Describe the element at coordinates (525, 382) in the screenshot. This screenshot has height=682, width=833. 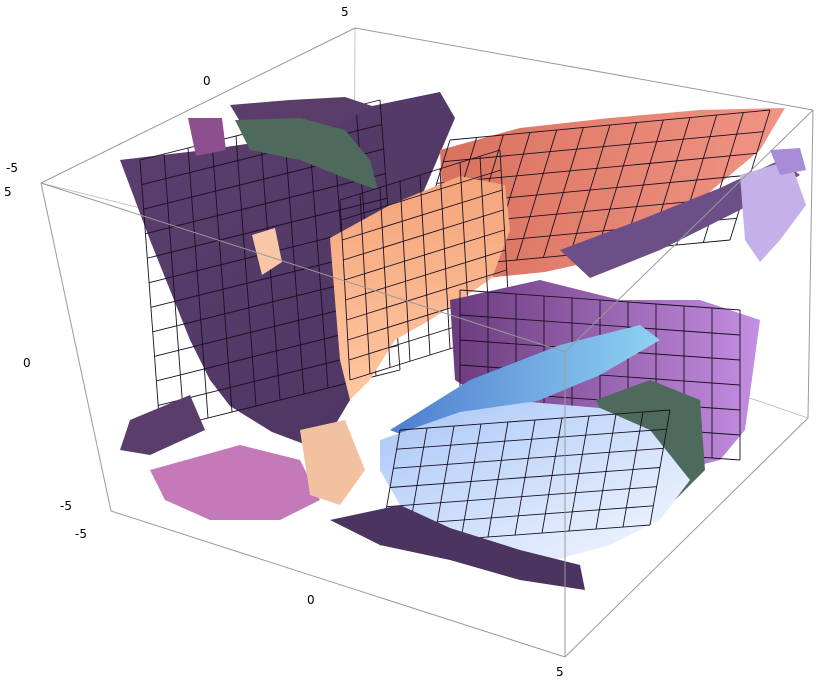
I see `surface-sky-blue-band` at that location.